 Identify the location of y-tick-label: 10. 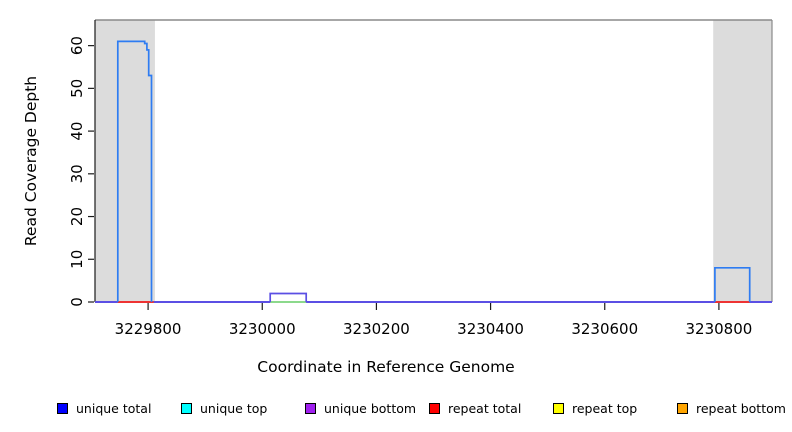
(77, 259).